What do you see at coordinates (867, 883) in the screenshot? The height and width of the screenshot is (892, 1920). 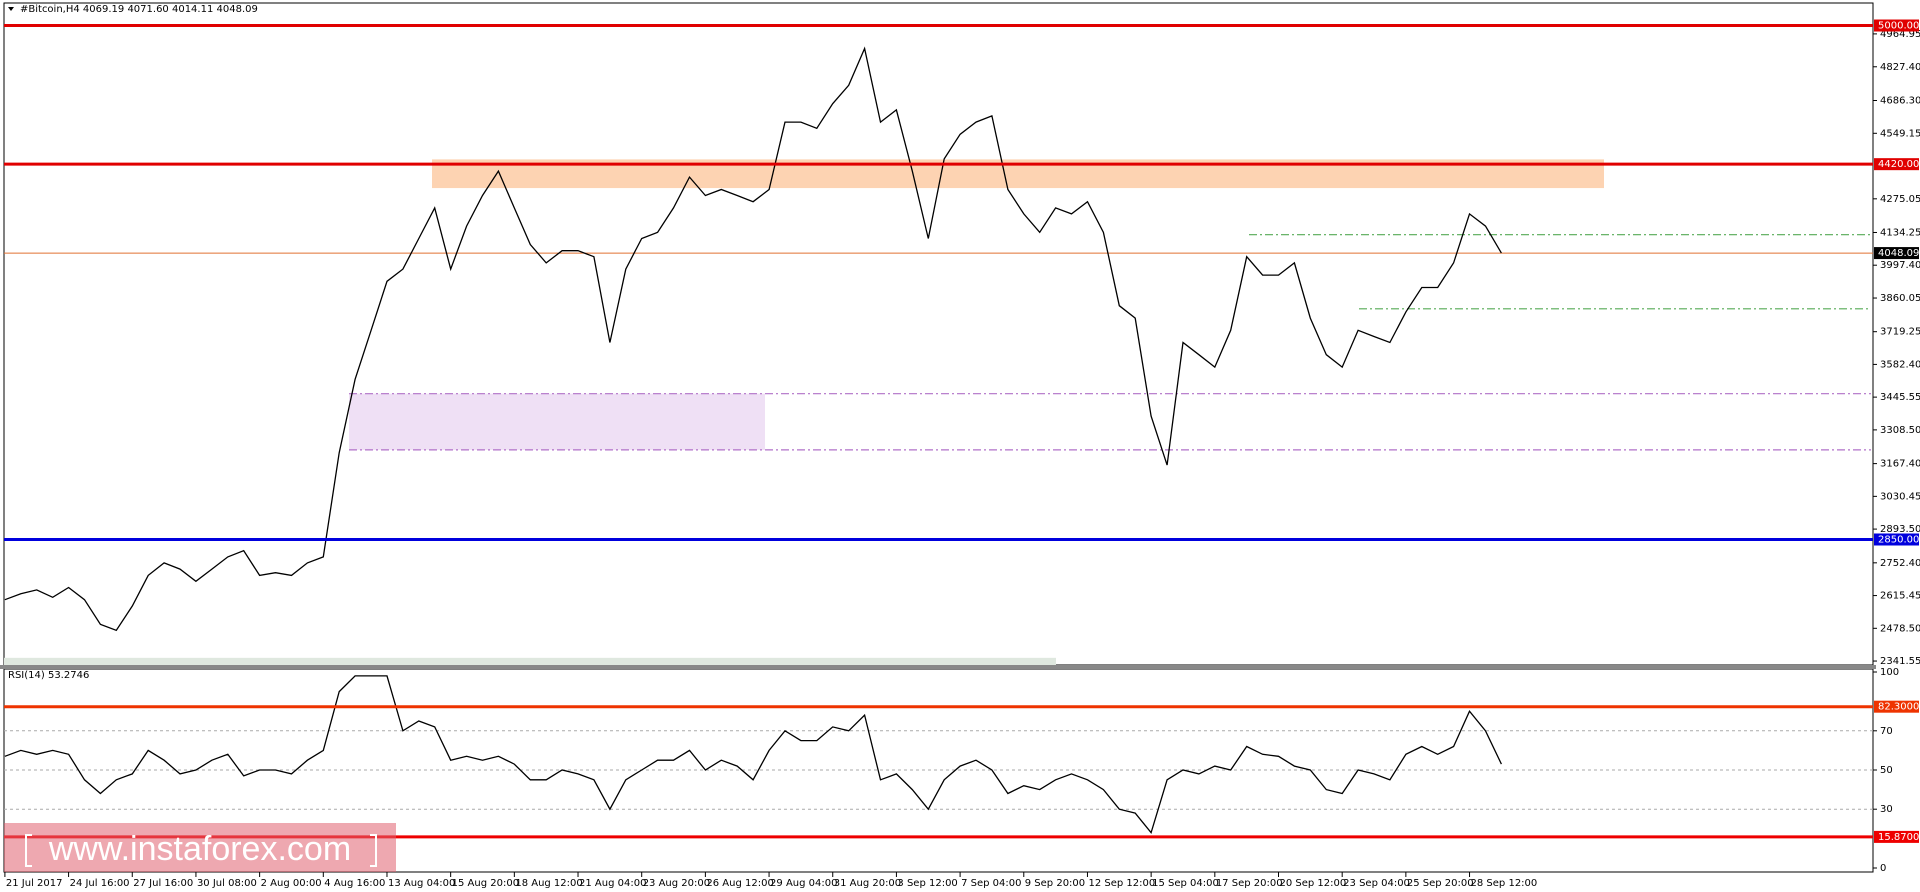 I see `x-tick-label: 31 Aug 20:00` at bounding box center [867, 883].